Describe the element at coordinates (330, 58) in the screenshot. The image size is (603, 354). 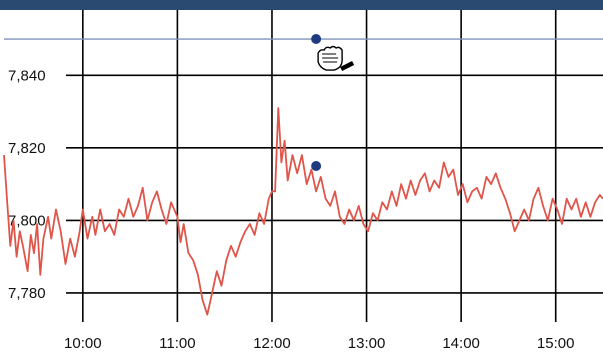
I see `hand-fingers` at that location.